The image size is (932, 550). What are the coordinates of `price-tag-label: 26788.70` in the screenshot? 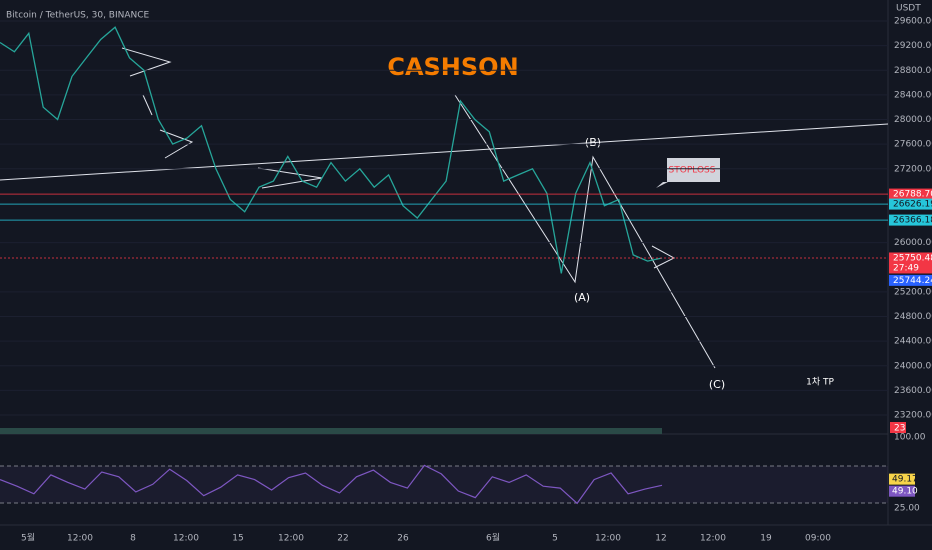 It's located at (912, 195).